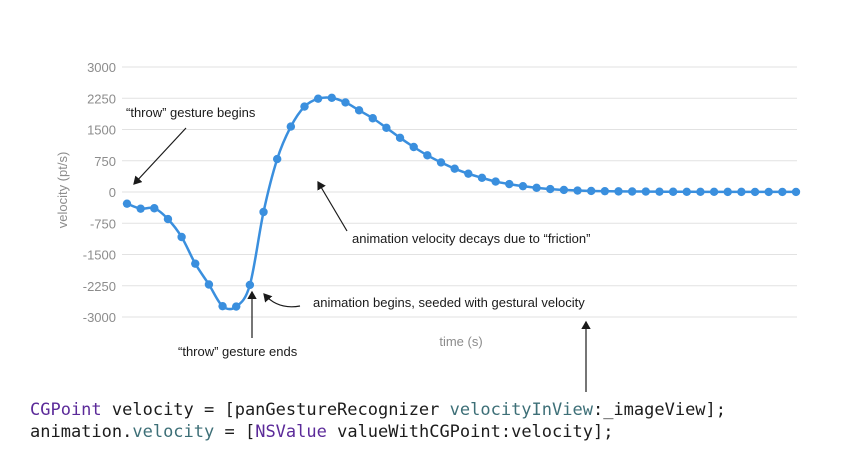  I want to click on code-token: velocity = [panGestureRecognizer, so click(275, 410).